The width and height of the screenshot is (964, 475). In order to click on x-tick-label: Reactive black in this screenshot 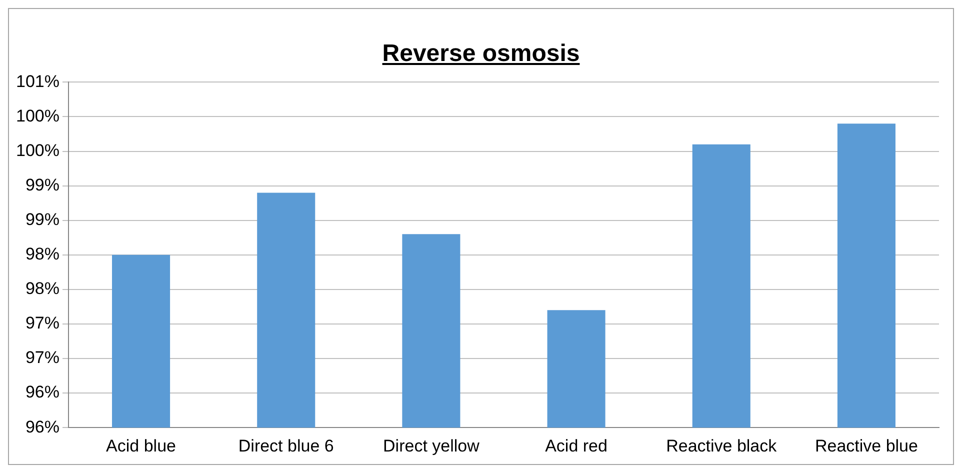, I will do `click(722, 446)`.